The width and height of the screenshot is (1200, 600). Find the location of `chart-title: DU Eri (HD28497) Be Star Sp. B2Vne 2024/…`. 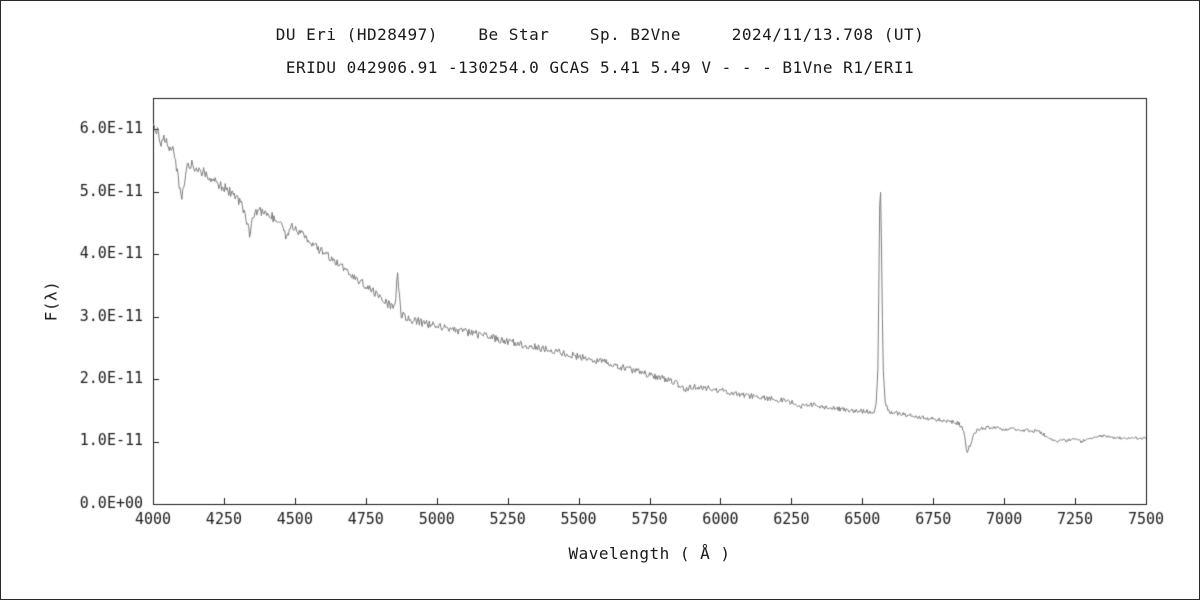

chart-title: DU Eri (HD28497) Be Star Sp. B2Vne 2024/… is located at coordinates (600, 34).